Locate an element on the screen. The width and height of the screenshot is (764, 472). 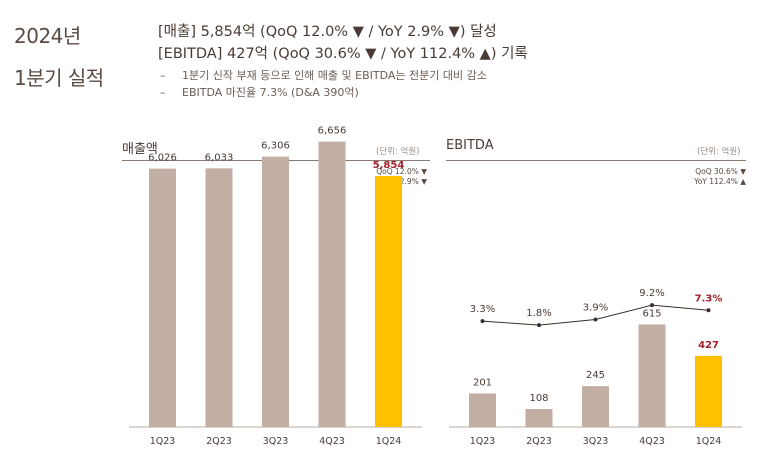
ebitda-value-label: 108 is located at coordinates (538, 398).